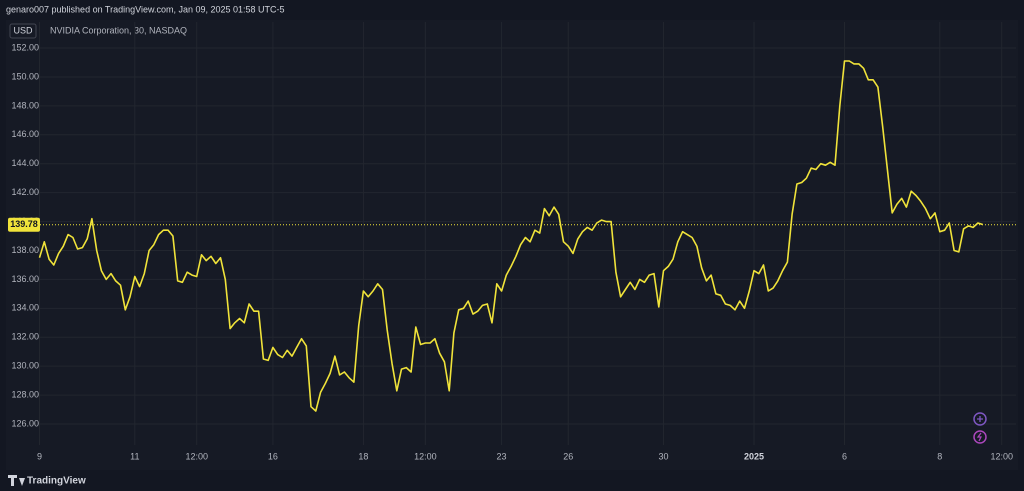  Describe the element at coordinates (25, 134) in the screenshot. I see `y-tick-label: 146.00` at that location.